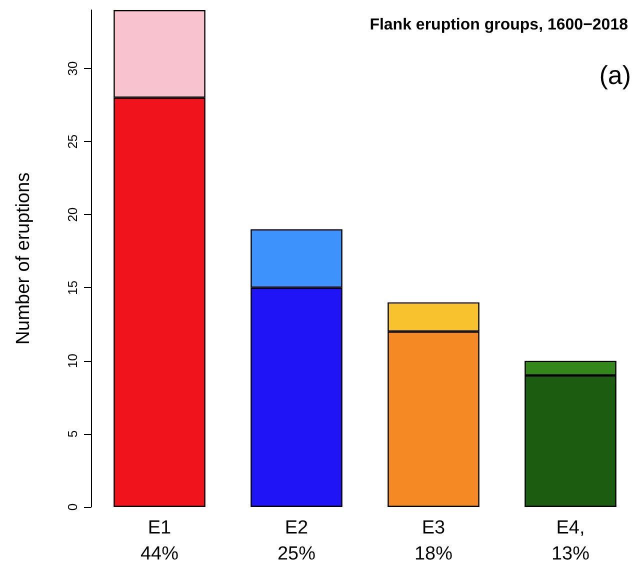 This screenshot has height=568, width=639. Describe the element at coordinates (615, 75) in the screenshot. I see `annotation: (a)` at that location.